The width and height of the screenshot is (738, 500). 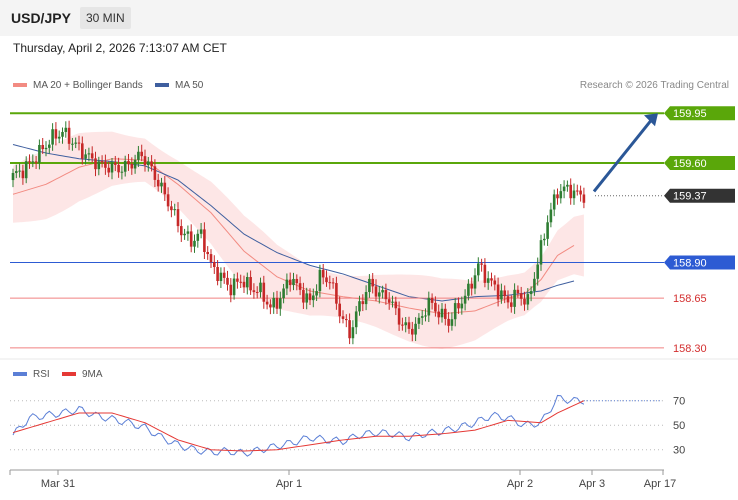 I want to click on timeframe-badge: 30 MIN, so click(x=105, y=18).